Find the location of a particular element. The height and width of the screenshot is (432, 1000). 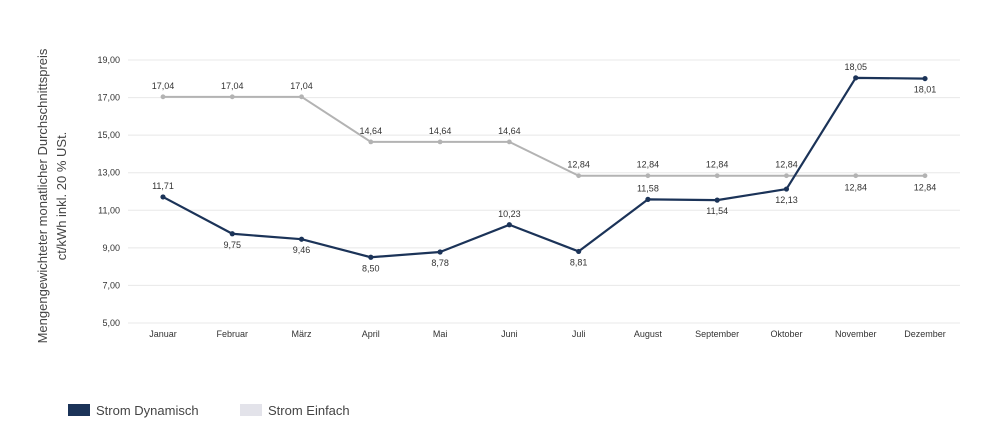

data-label: 8,81 is located at coordinates (579, 262).